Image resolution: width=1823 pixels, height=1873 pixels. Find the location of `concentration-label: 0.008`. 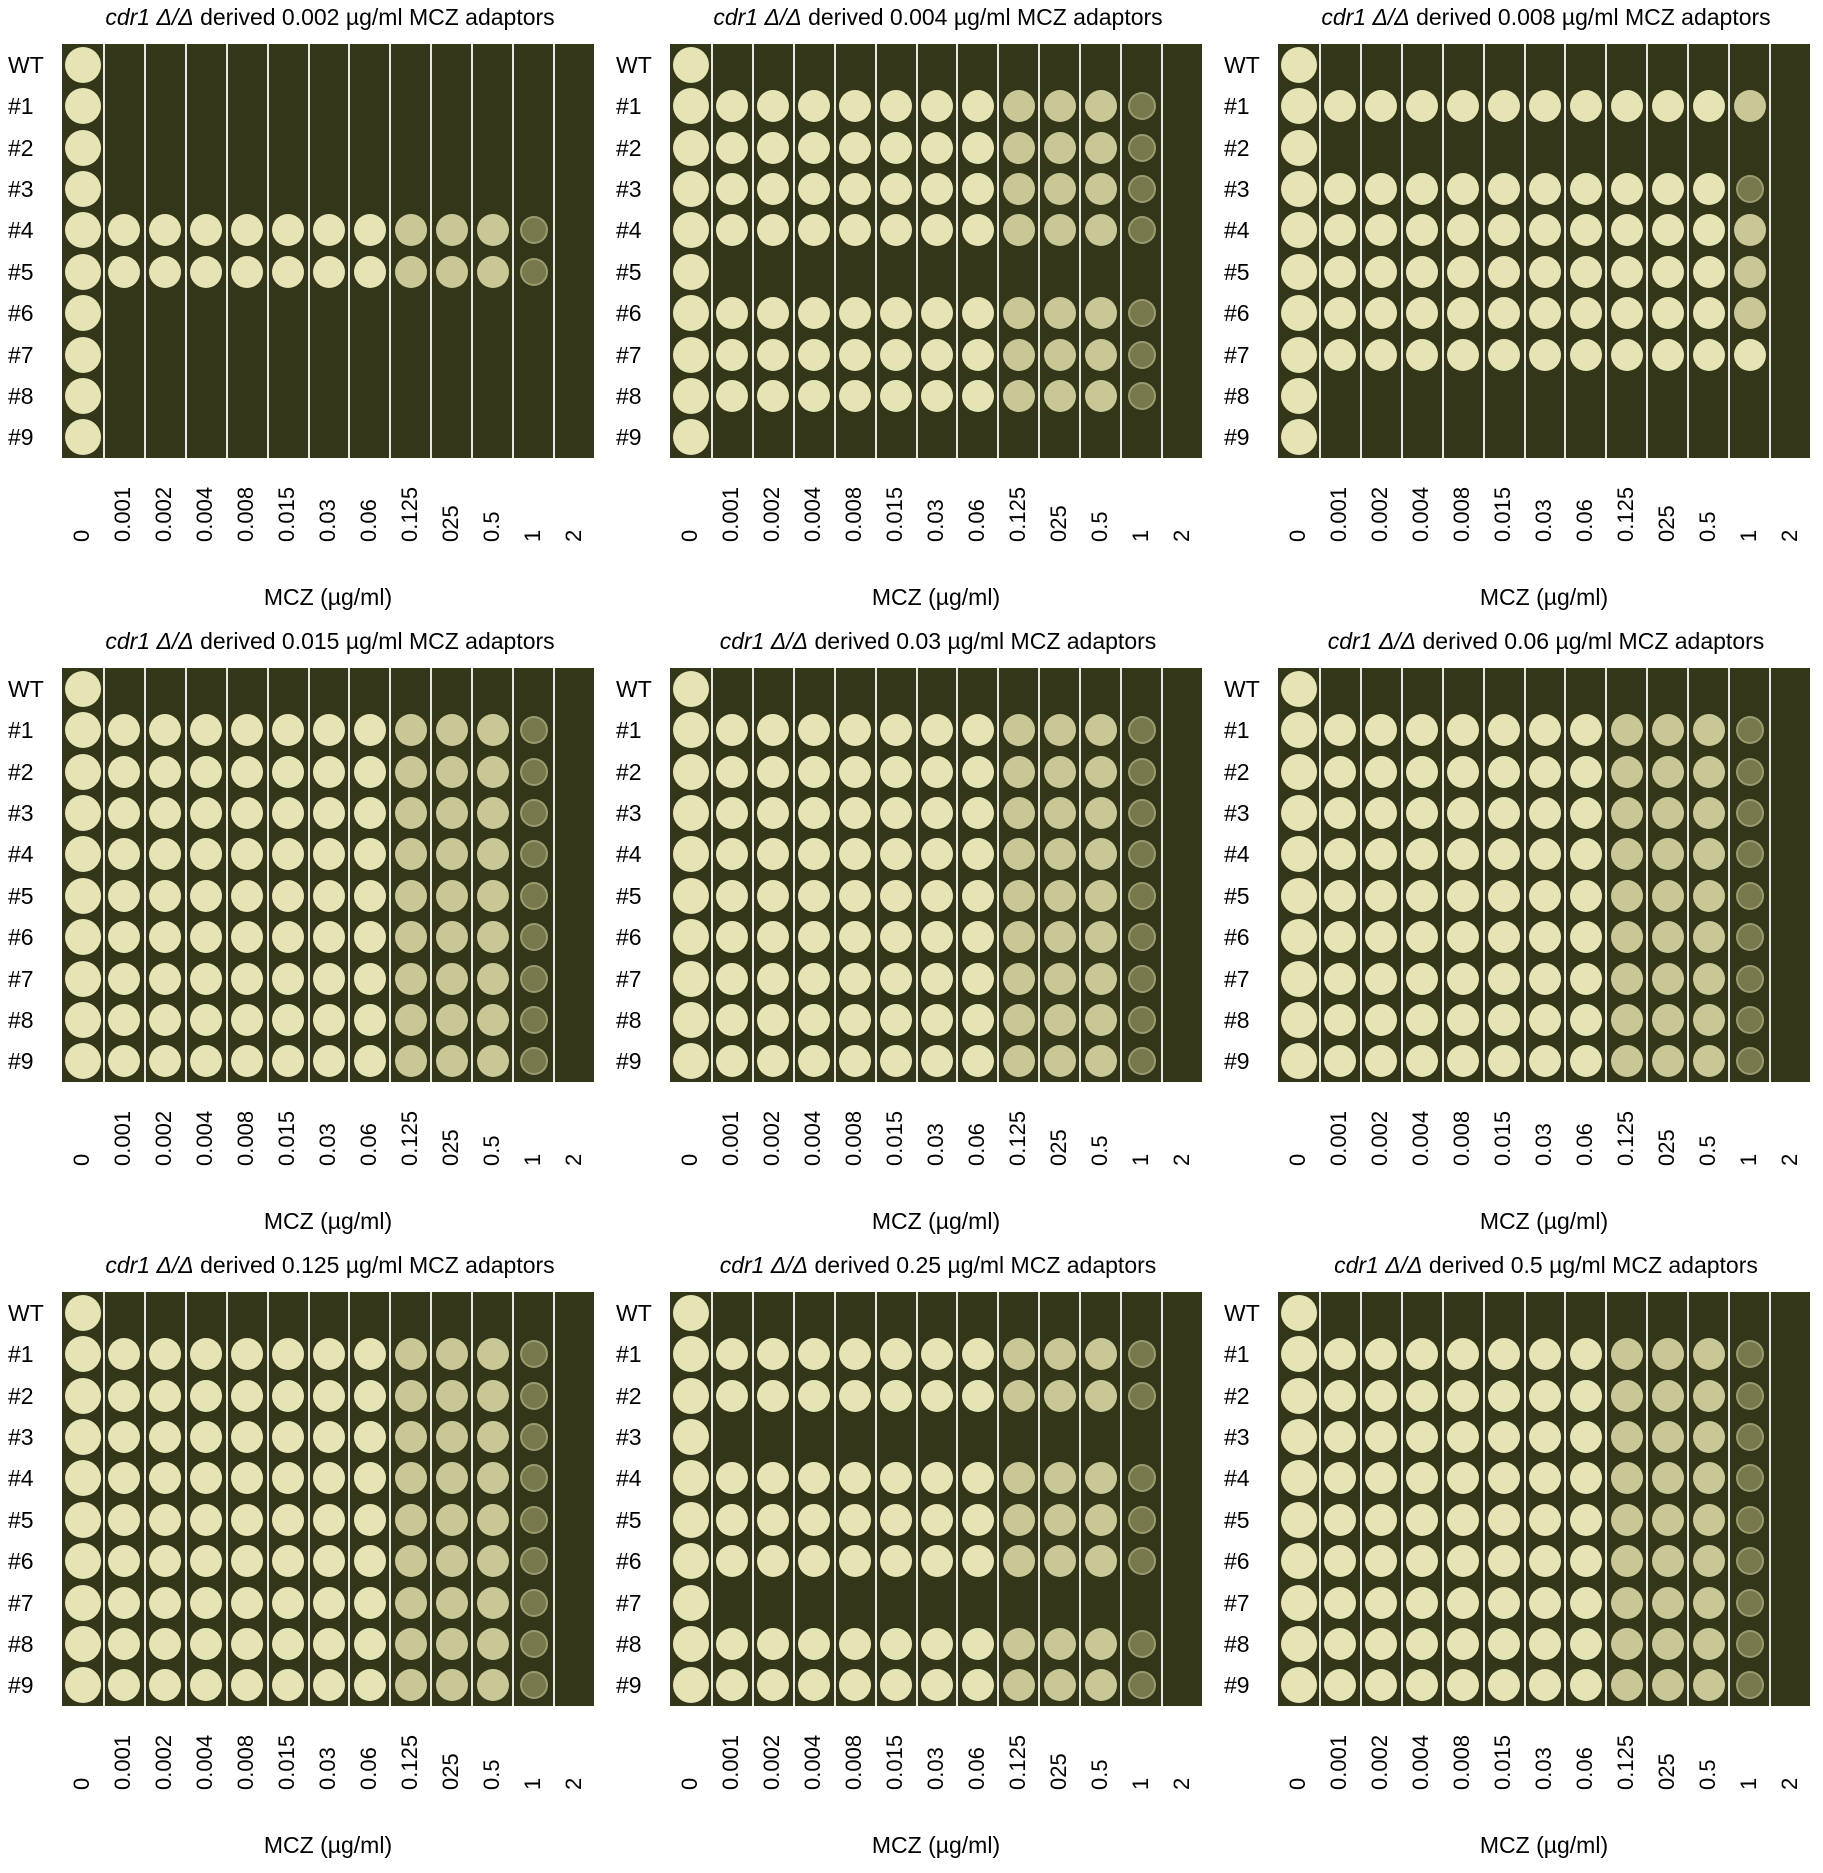

concentration-label: 0.008 is located at coordinates (246, 518).